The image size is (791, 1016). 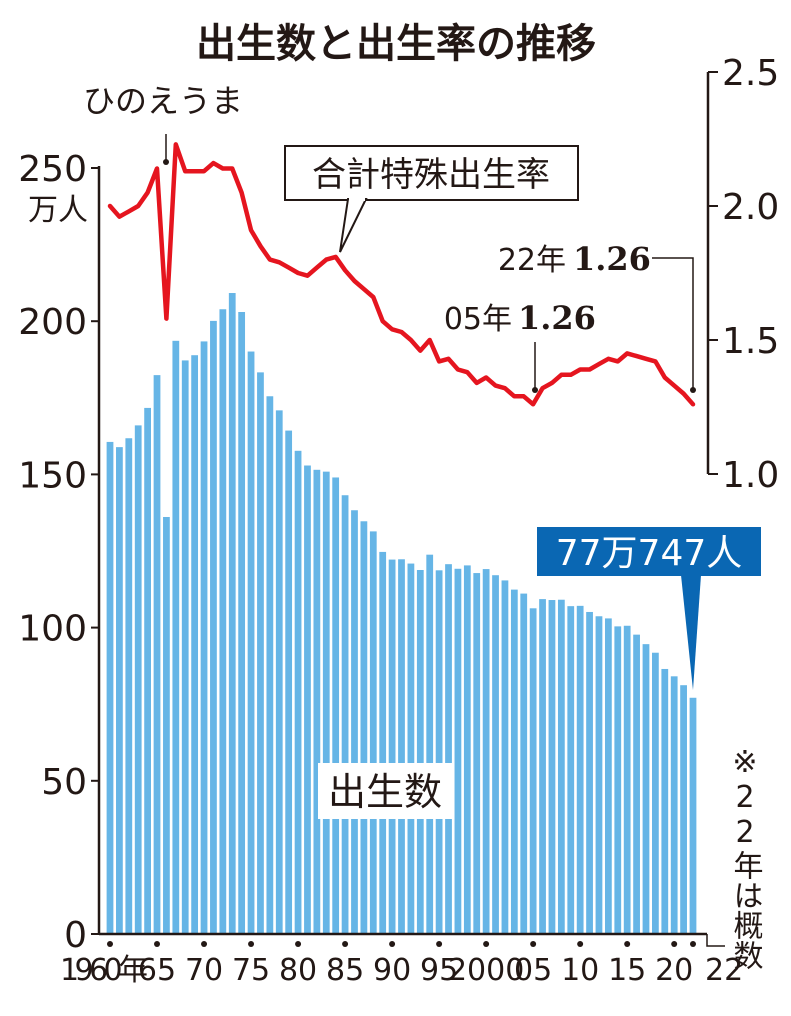 What do you see at coordinates (166, 162) in the screenshot?
I see `hinoeuma-dot` at bounding box center [166, 162].